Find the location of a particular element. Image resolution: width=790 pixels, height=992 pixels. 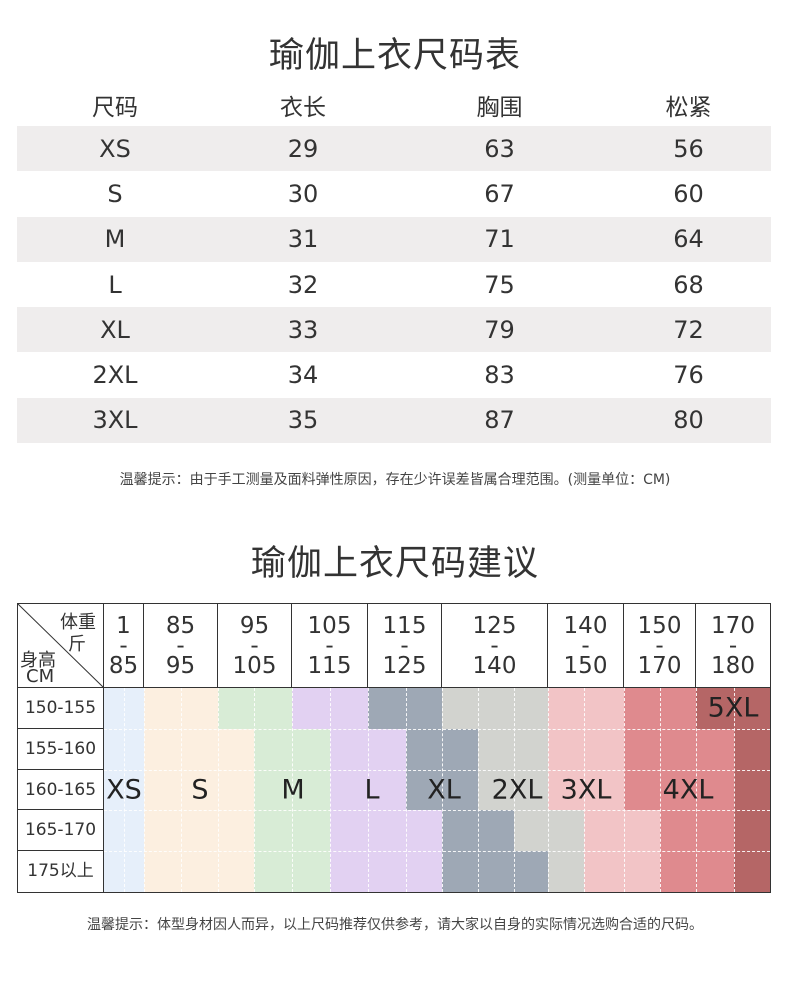

cell-length: 33 is located at coordinates (303, 329).